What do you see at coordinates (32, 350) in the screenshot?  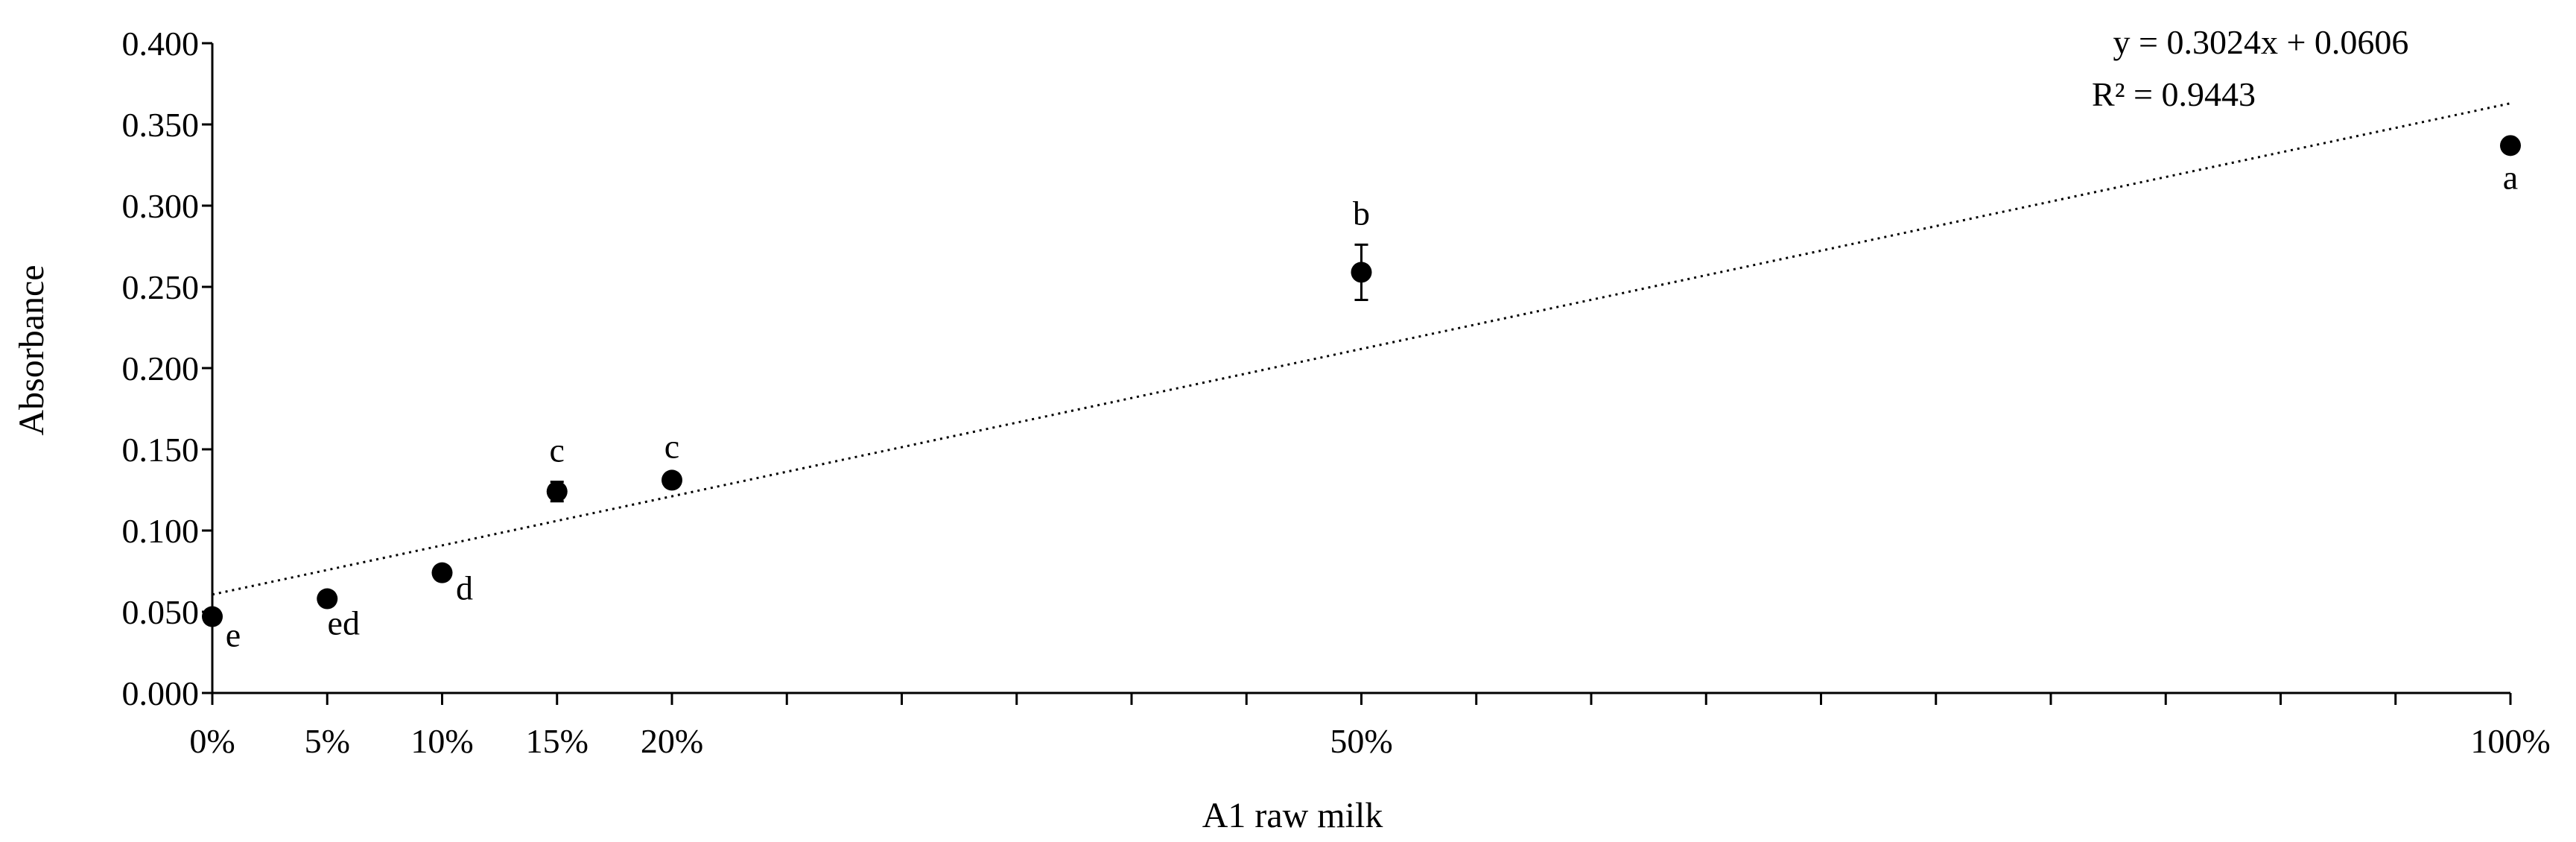 I see `y-axis-title: Absorbance` at bounding box center [32, 350].